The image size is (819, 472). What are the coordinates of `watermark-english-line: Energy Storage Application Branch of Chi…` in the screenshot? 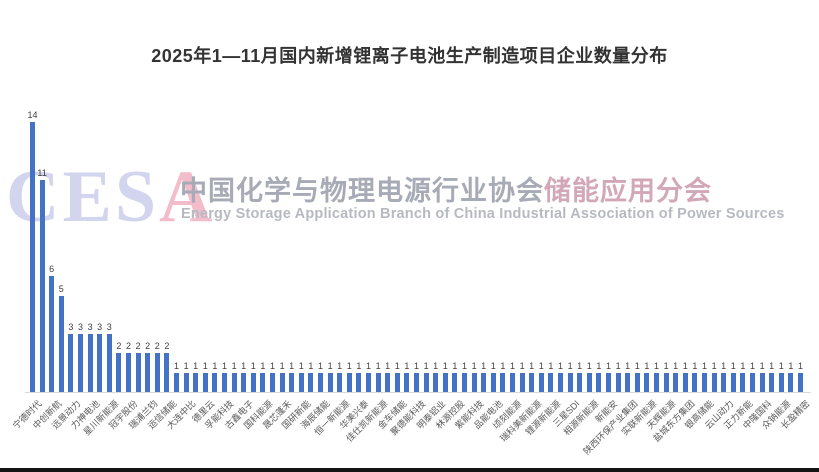 It's located at (483, 214).